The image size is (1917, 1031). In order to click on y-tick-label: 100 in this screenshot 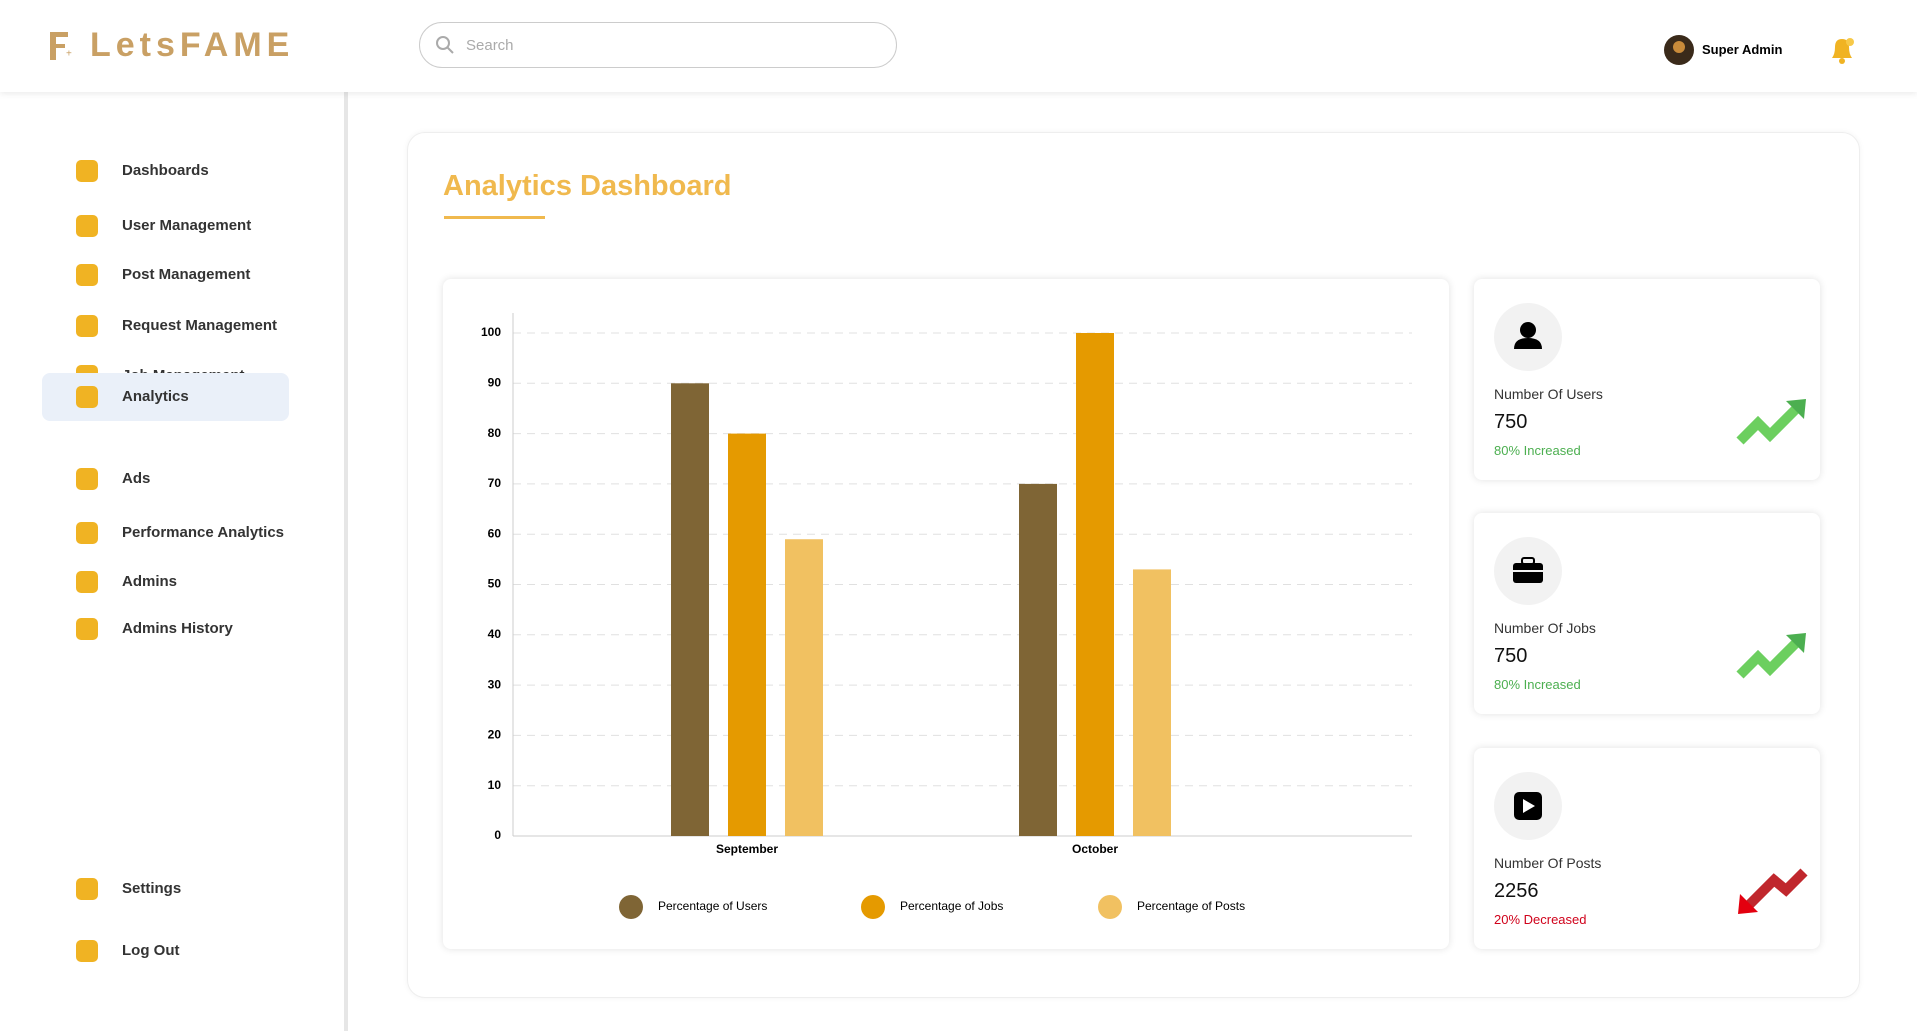, I will do `click(491, 332)`.